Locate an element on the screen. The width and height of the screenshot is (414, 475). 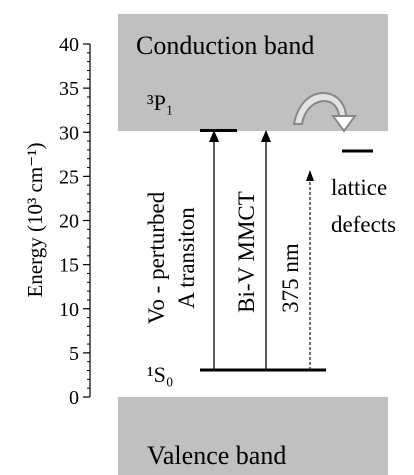
tick-label: 5 is located at coordinates (74, 354).